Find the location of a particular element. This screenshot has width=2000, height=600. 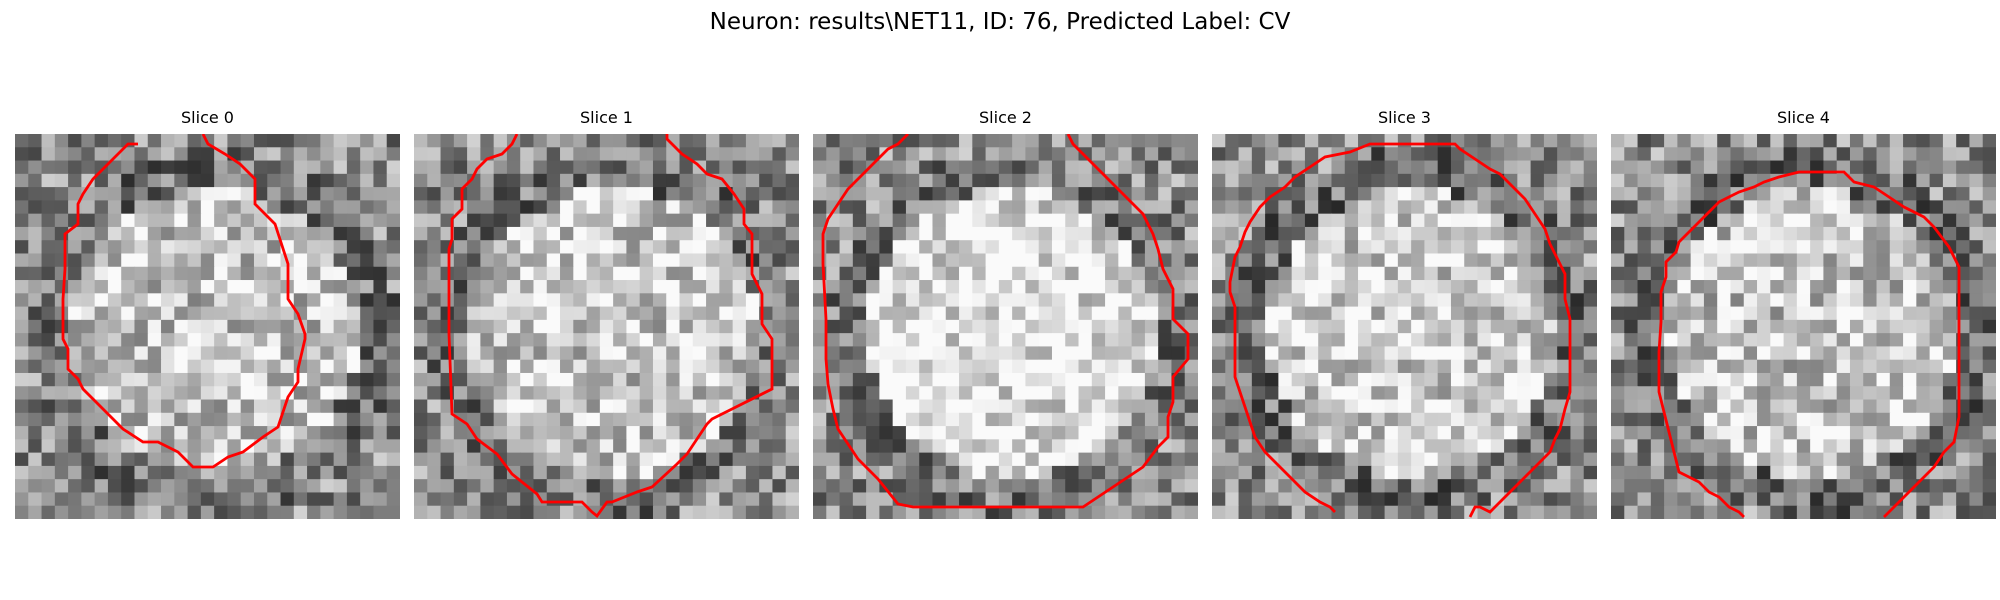

slice-panel-4: Slice 4 is located at coordinates (1803, 313).